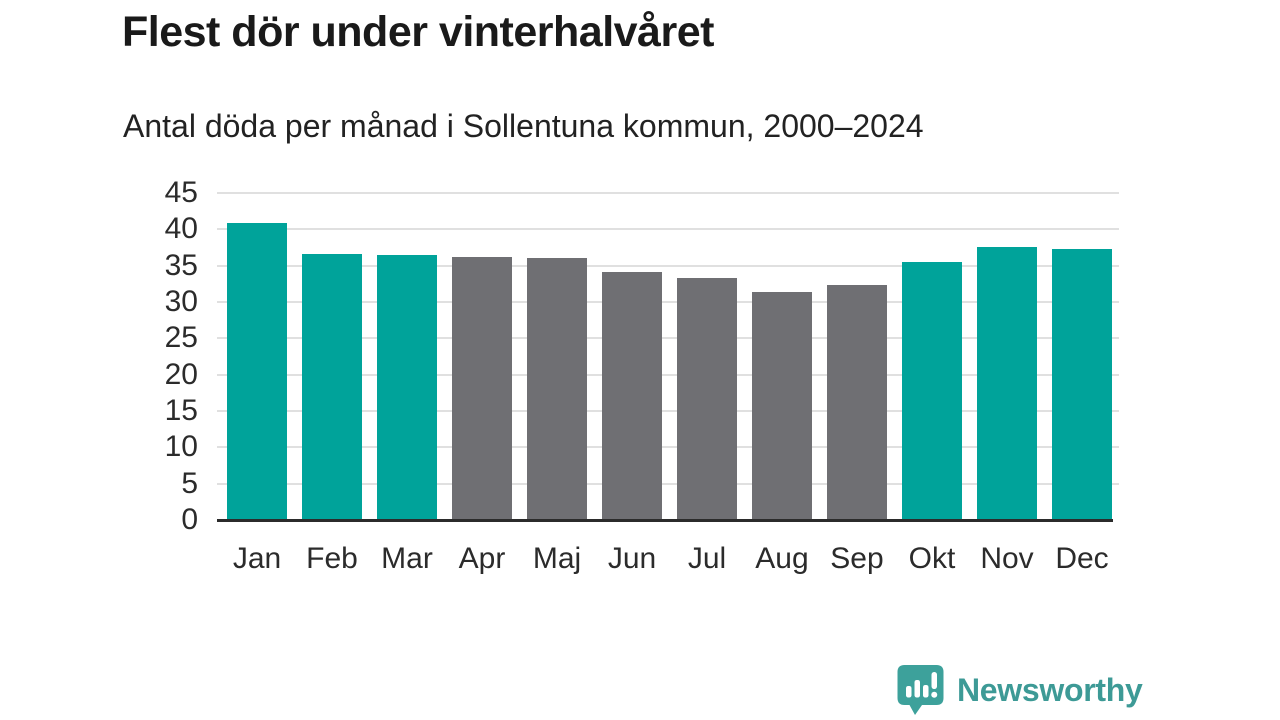  I want to click on y-axis-tick-5: 5, so click(189, 483).